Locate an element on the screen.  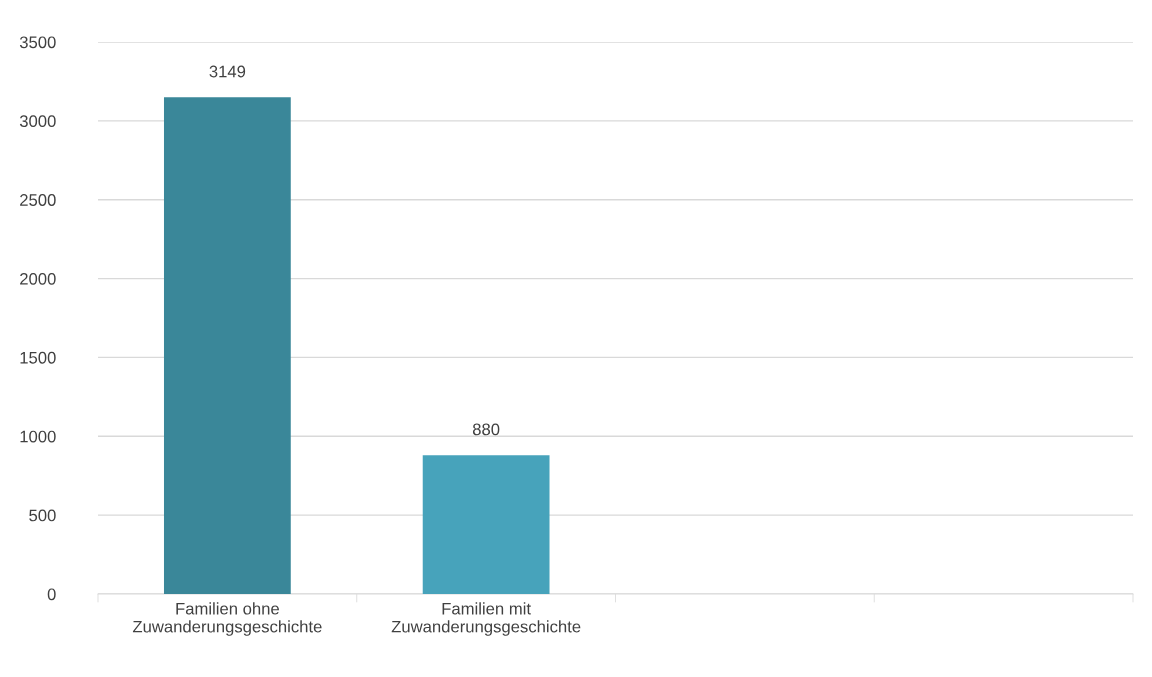
x-tick-label: Familien ohne Zuwanderungsgeschichte is located at coordinates (227, 619).